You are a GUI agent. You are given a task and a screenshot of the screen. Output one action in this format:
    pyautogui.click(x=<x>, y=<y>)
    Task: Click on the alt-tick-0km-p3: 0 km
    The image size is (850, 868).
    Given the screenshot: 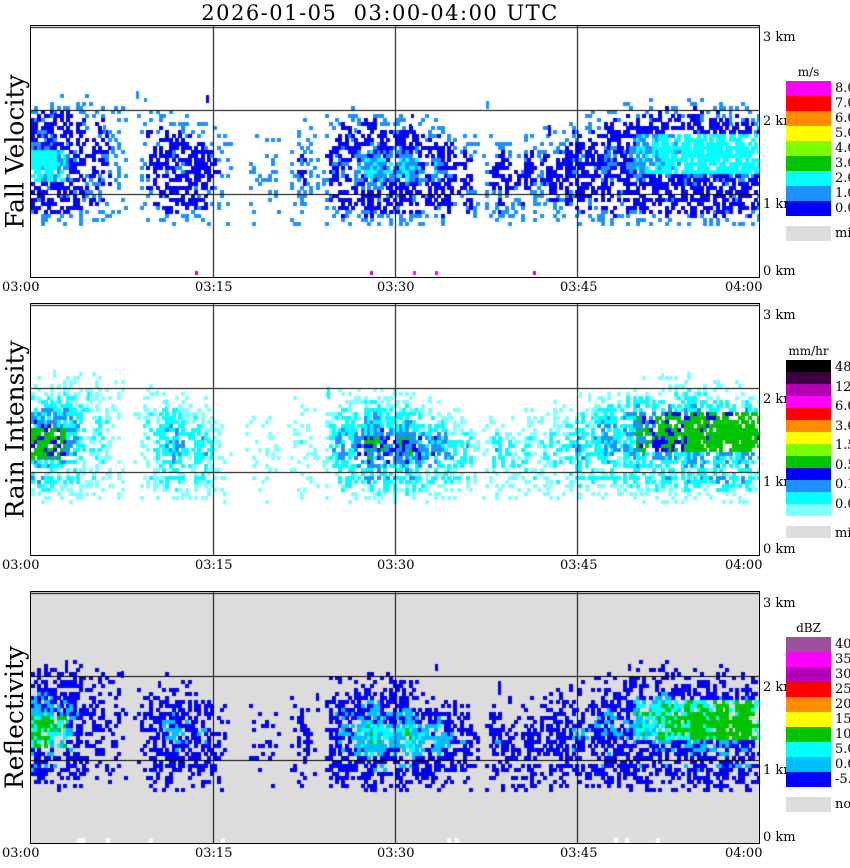 What is the action you would take?
    pyautogui.click(x=779, y=837)
    